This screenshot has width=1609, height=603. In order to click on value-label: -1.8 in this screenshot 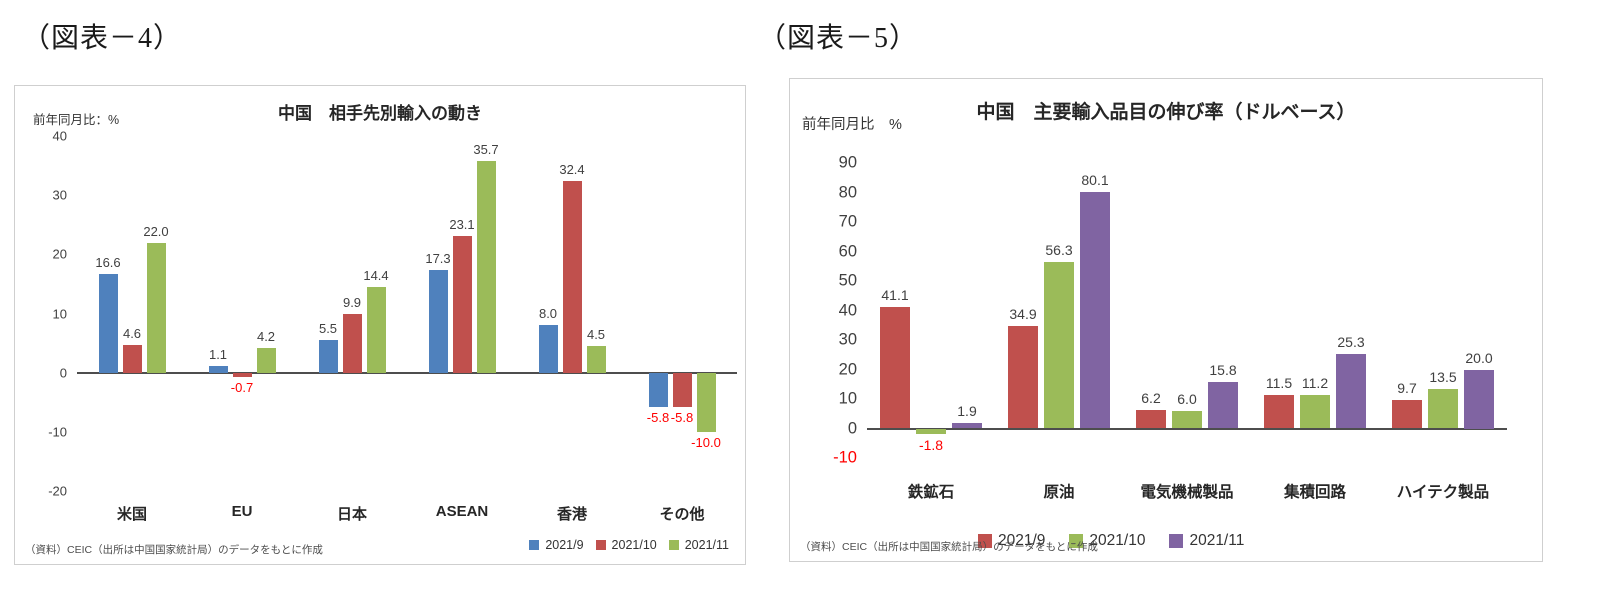, I will do `click(931, 444)`.